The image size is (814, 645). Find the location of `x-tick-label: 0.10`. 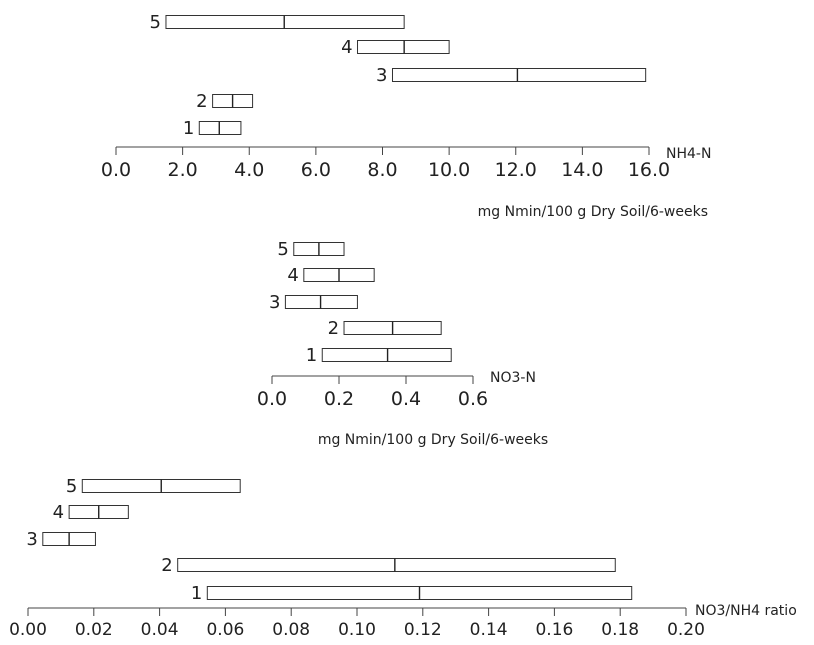

x-tick-label: 0.10 is located at coordinates (357, 630).